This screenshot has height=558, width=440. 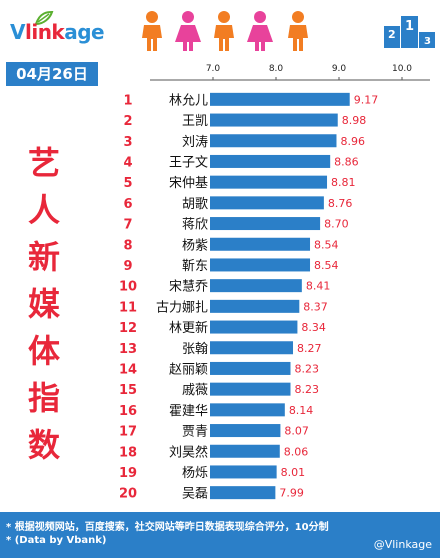 What do you see at coordinates (128, 452) in the screenshot?
I see `rank-label: 18` at bounding box center [128, 452].